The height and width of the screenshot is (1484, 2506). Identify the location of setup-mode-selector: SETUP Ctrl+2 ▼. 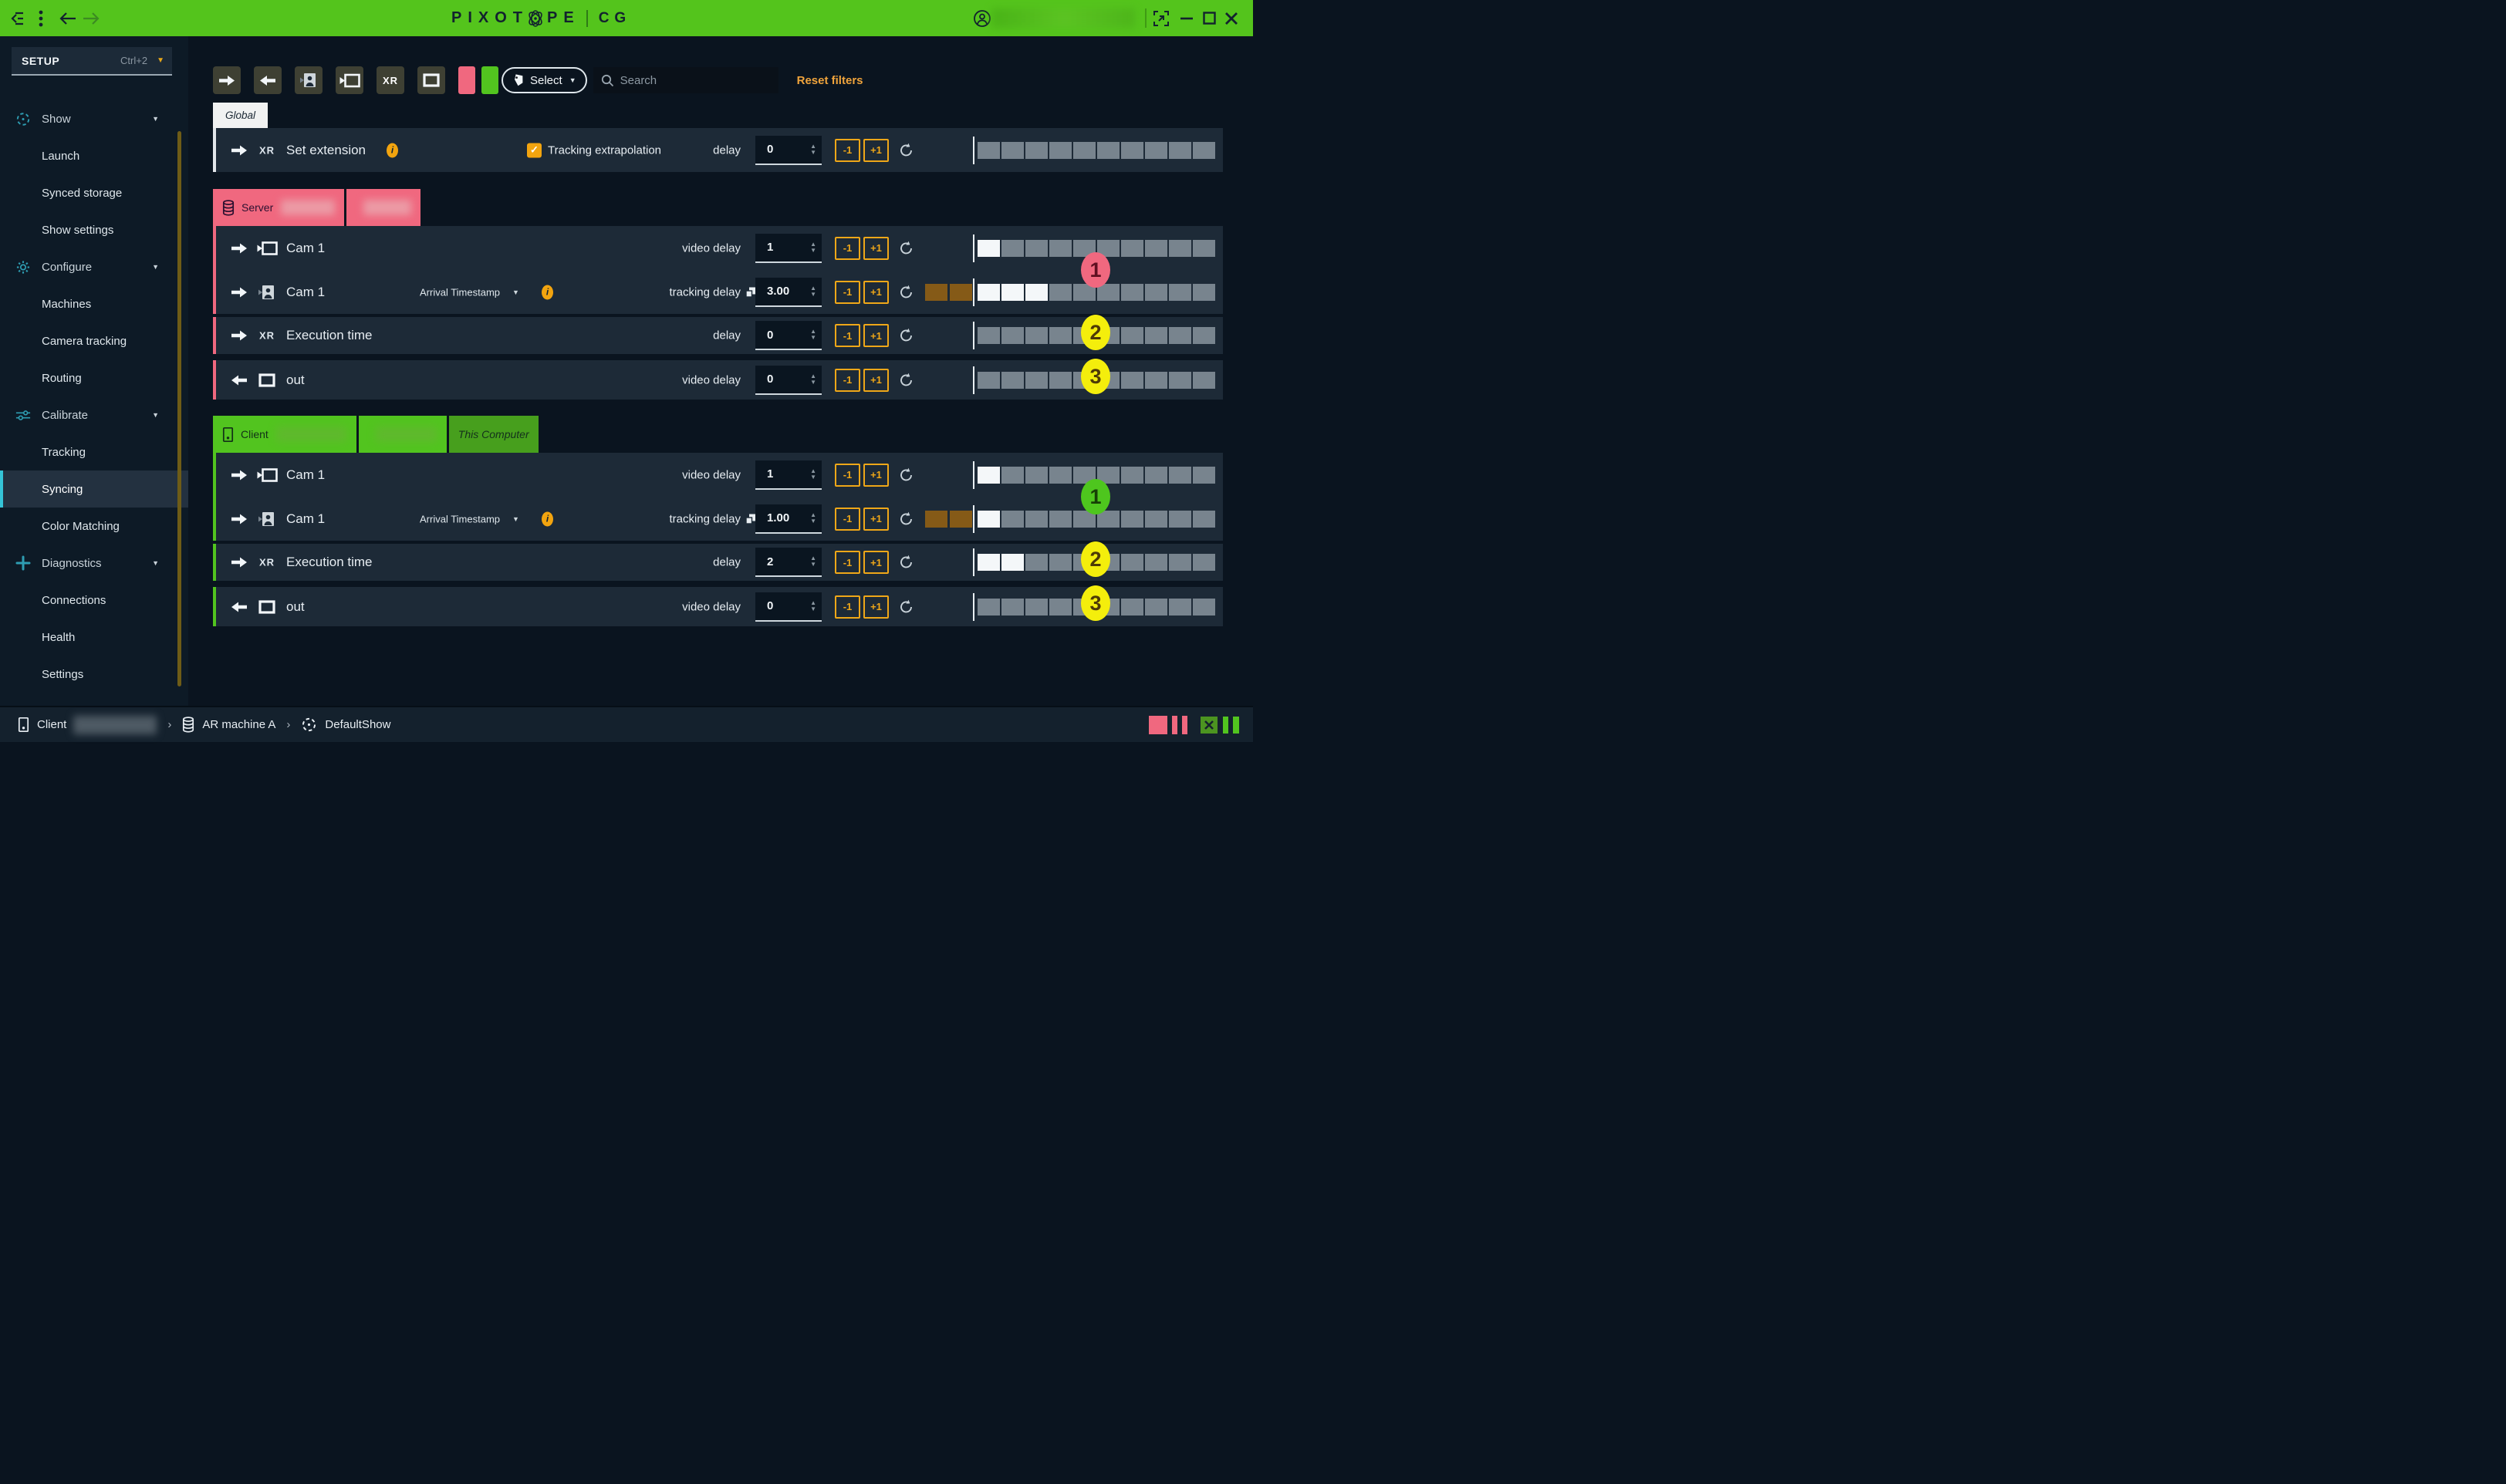
(92, 61).